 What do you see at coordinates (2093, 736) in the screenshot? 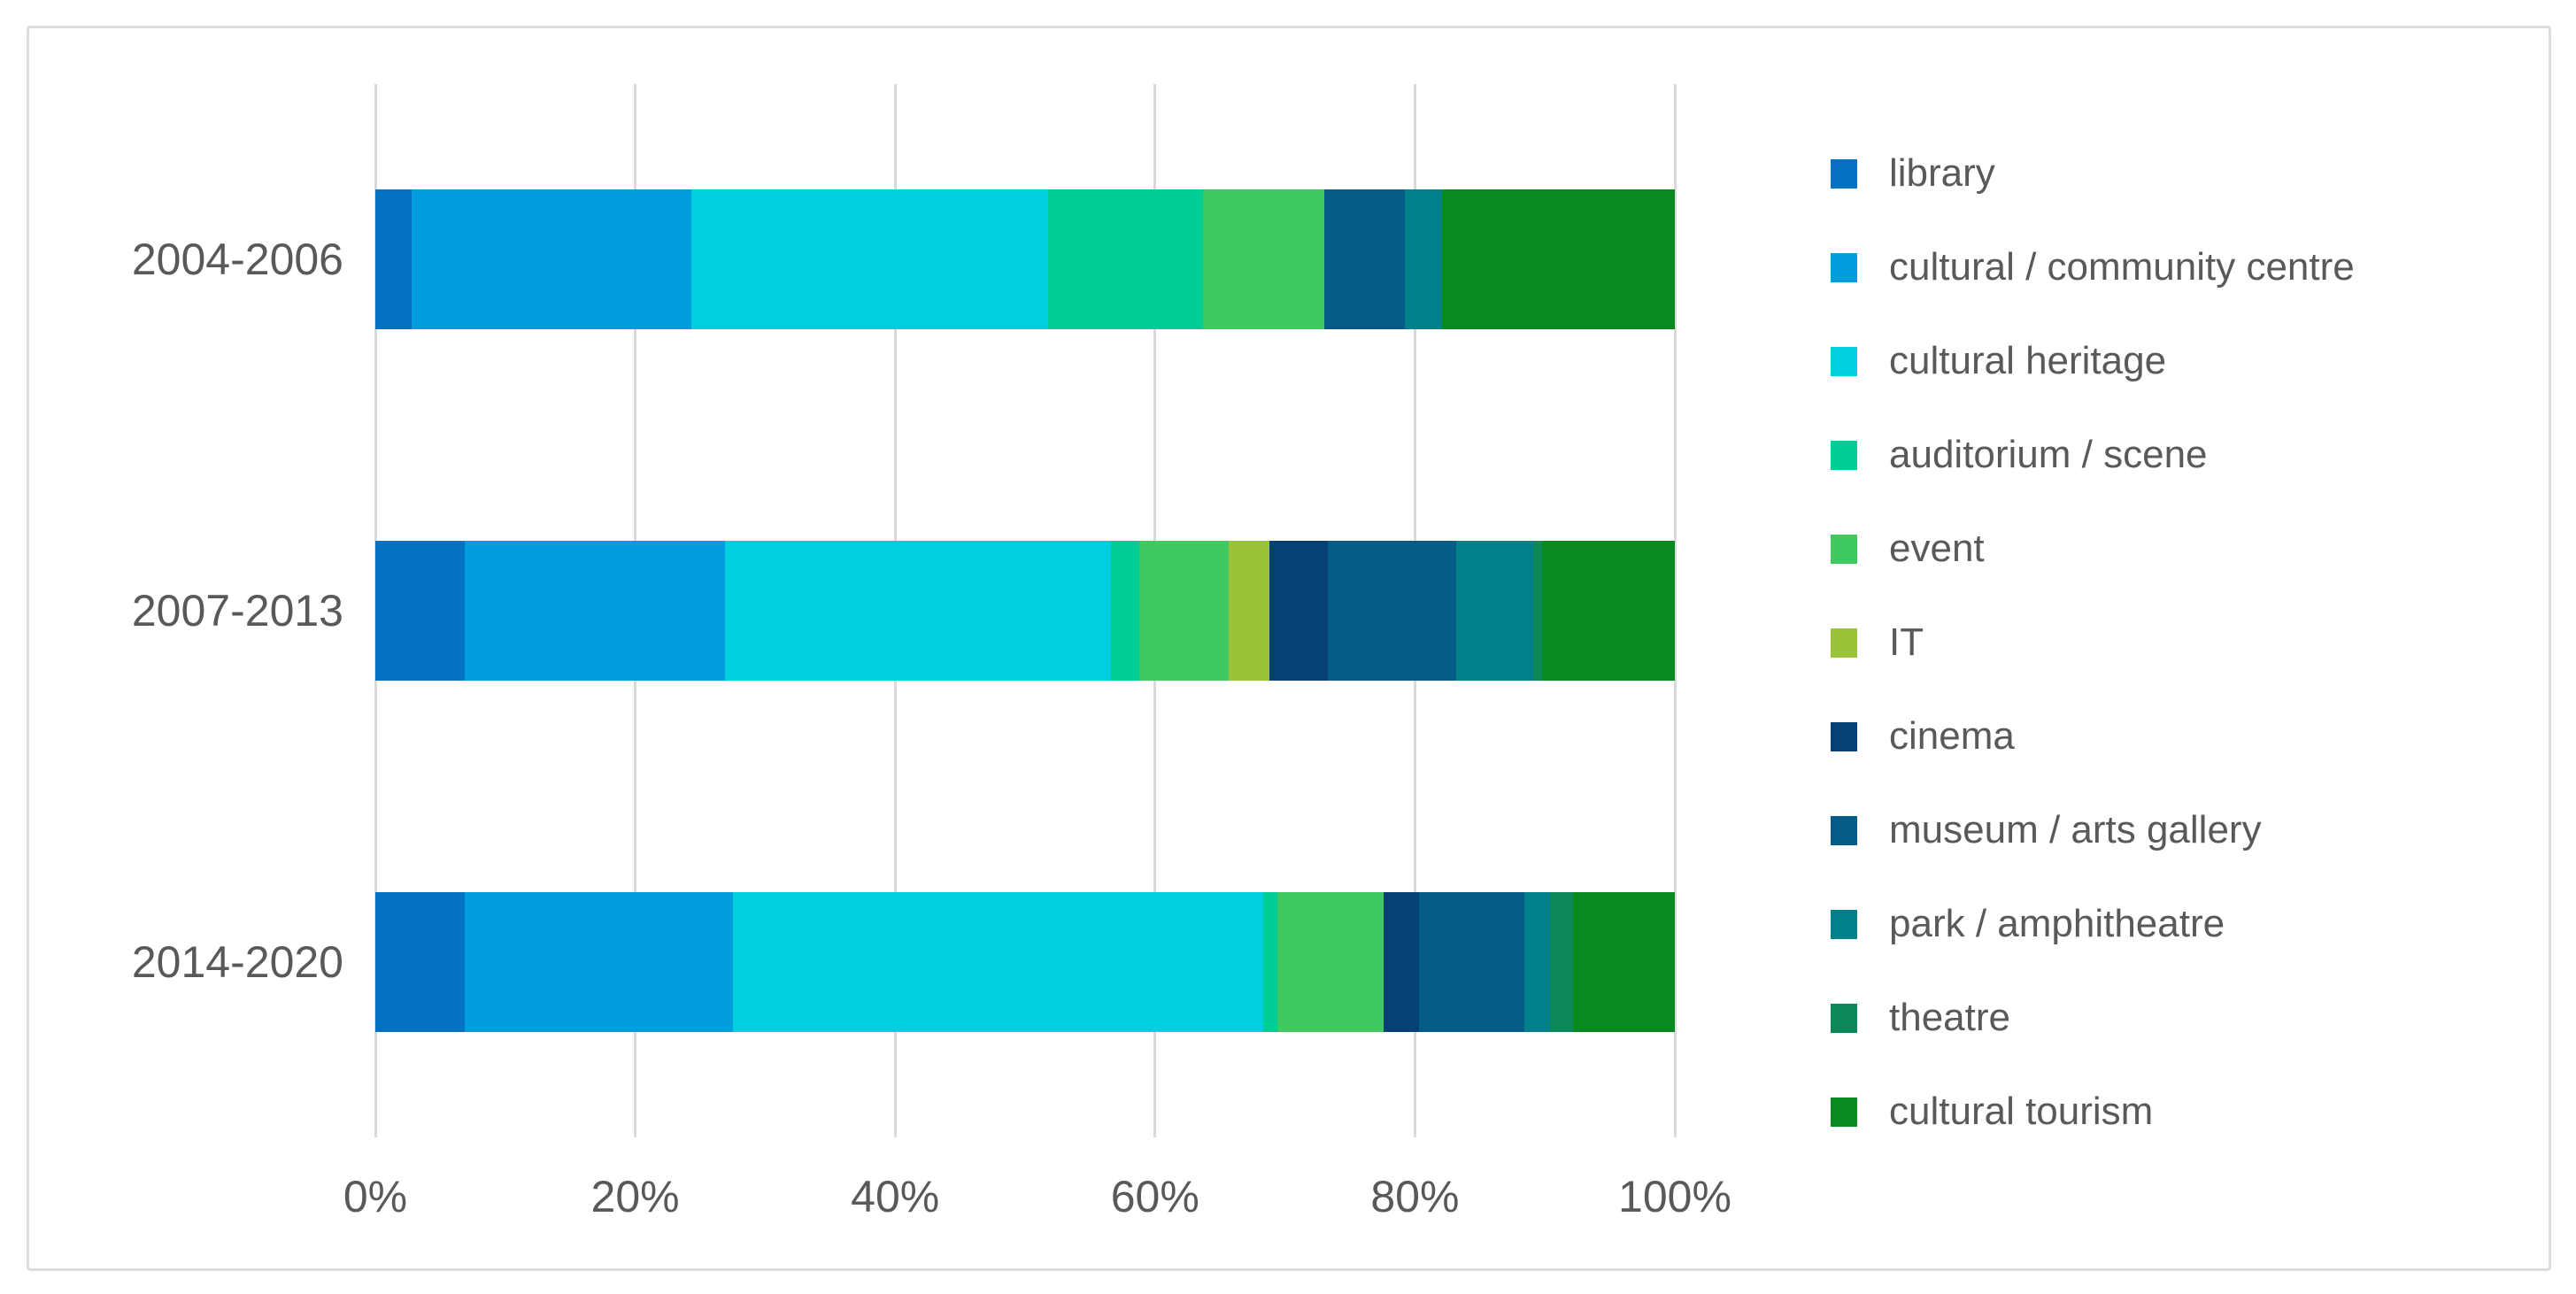
I see `legend-item-cinema: cinema` at bounding box center [2093, 736].